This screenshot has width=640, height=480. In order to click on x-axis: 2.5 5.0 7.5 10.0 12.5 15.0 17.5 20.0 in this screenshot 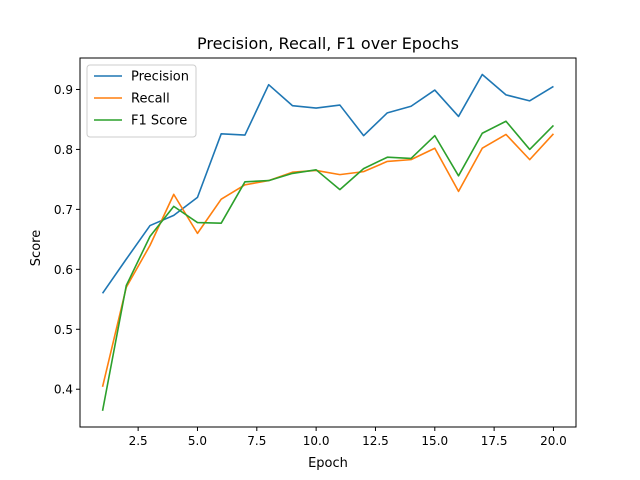, I will do `click(348, 437)`.